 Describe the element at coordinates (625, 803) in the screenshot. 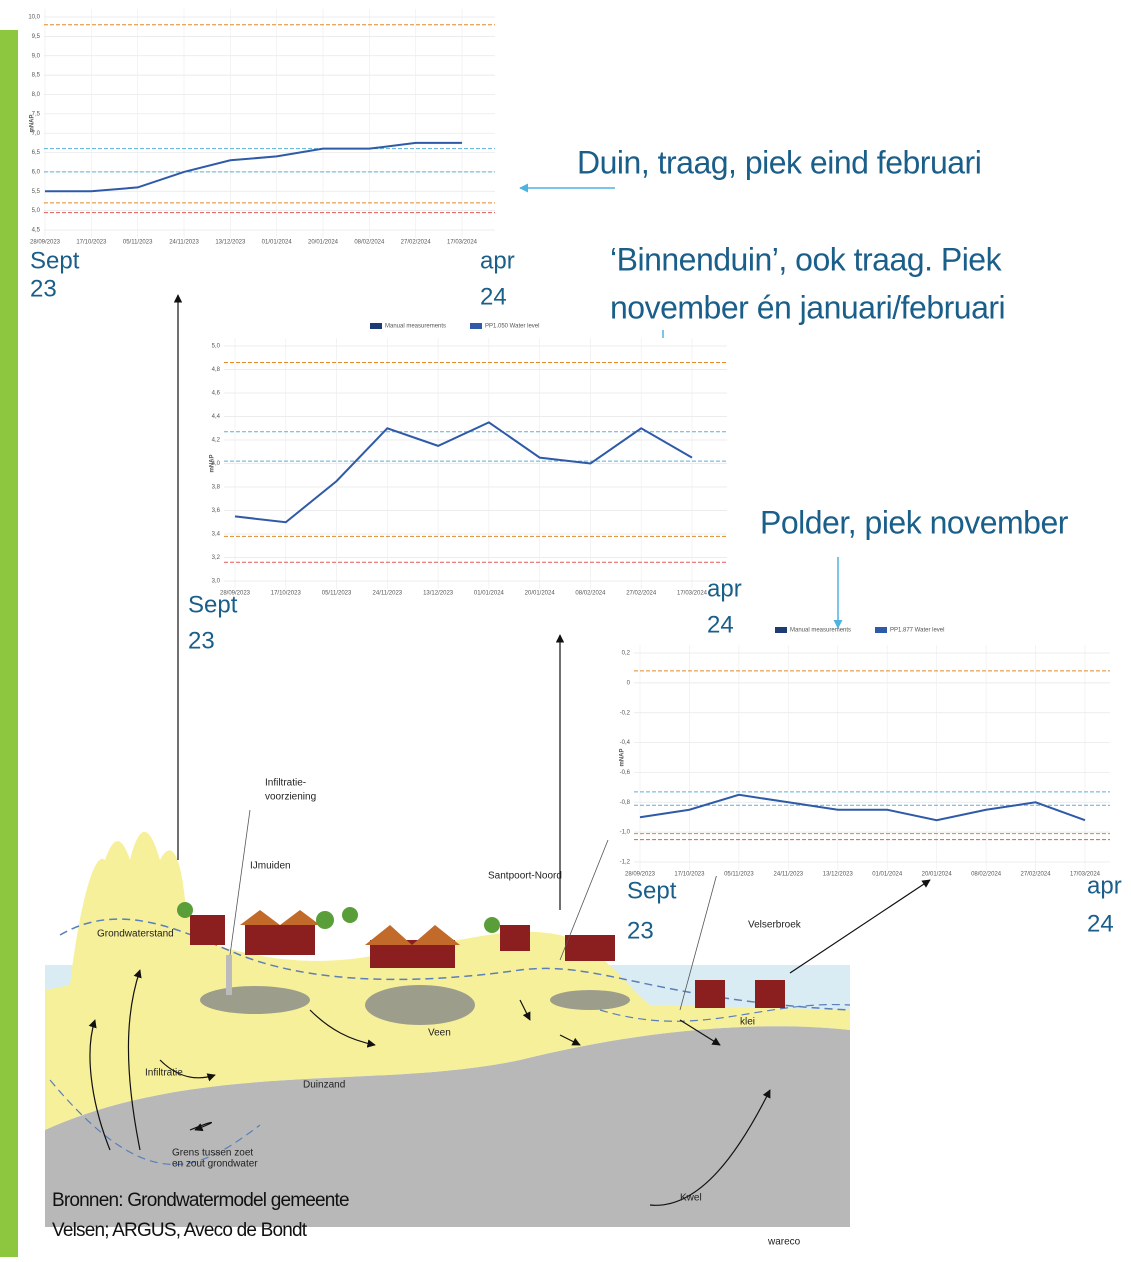

I see `y-tick-label: -0,8` at that location.